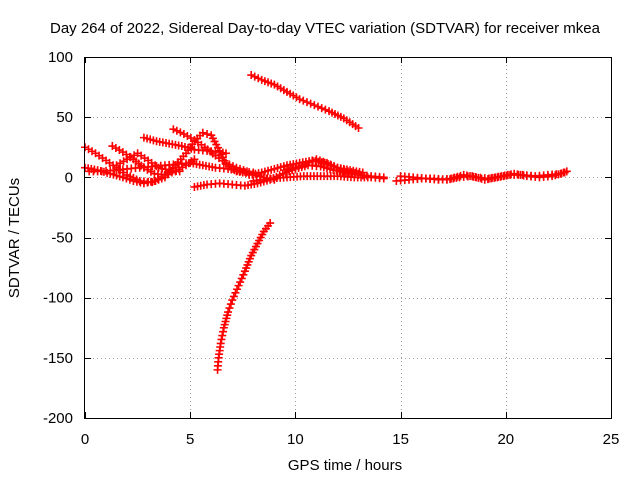 The image size is (640, 480). What do you see at coordinates (60, 57) in the screenshot?
I see `y-tick-label: 100` at bounding box center [60, 57].